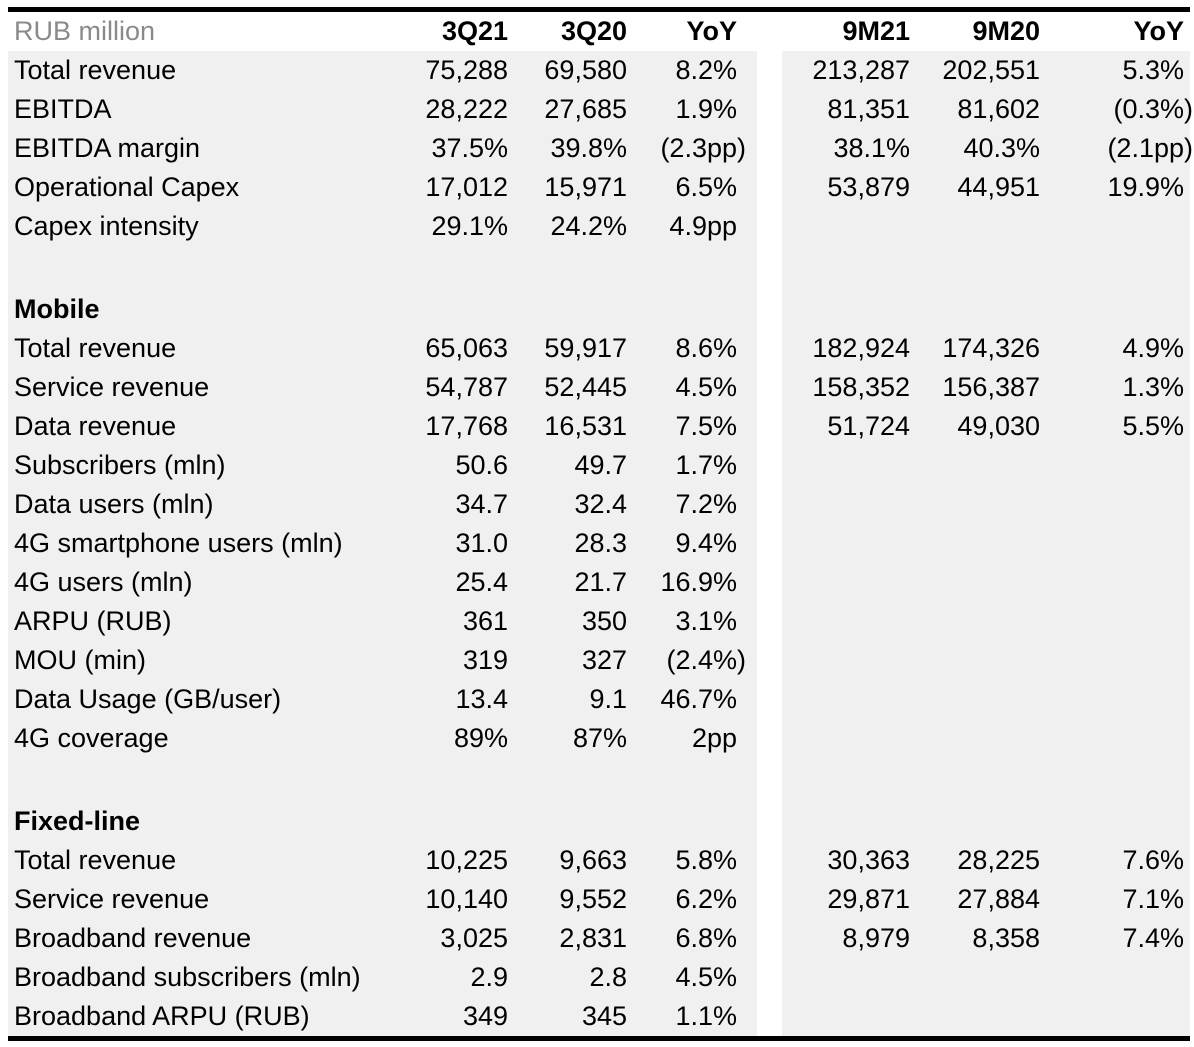  Describe the element at coordinates (382, 31) in the screenshot. I see `header-group-quarter: RUB million 3Q21 3Q20 YoY` at that location.